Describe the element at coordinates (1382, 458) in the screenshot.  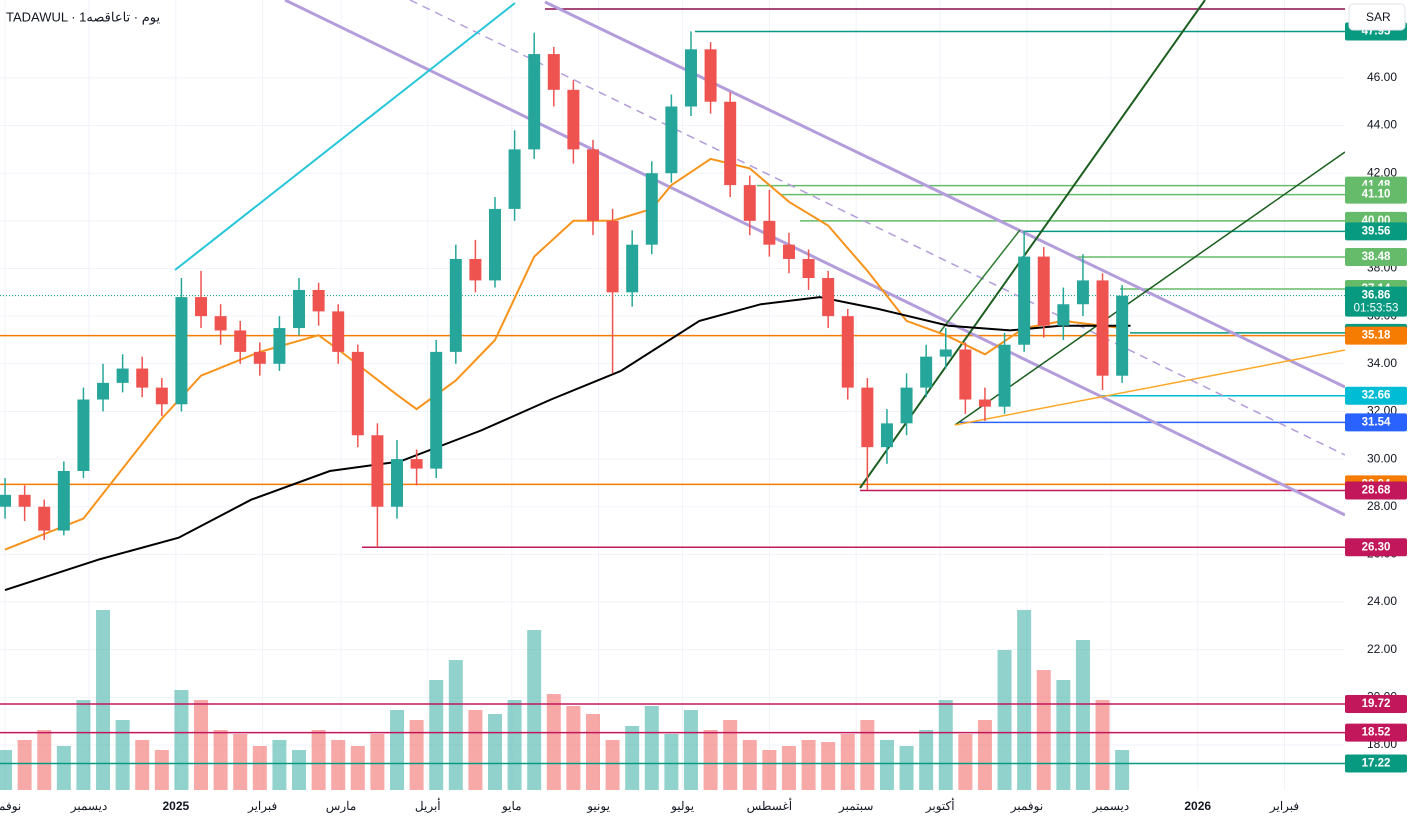
I see `y-tick-label: 30.00` at that location.